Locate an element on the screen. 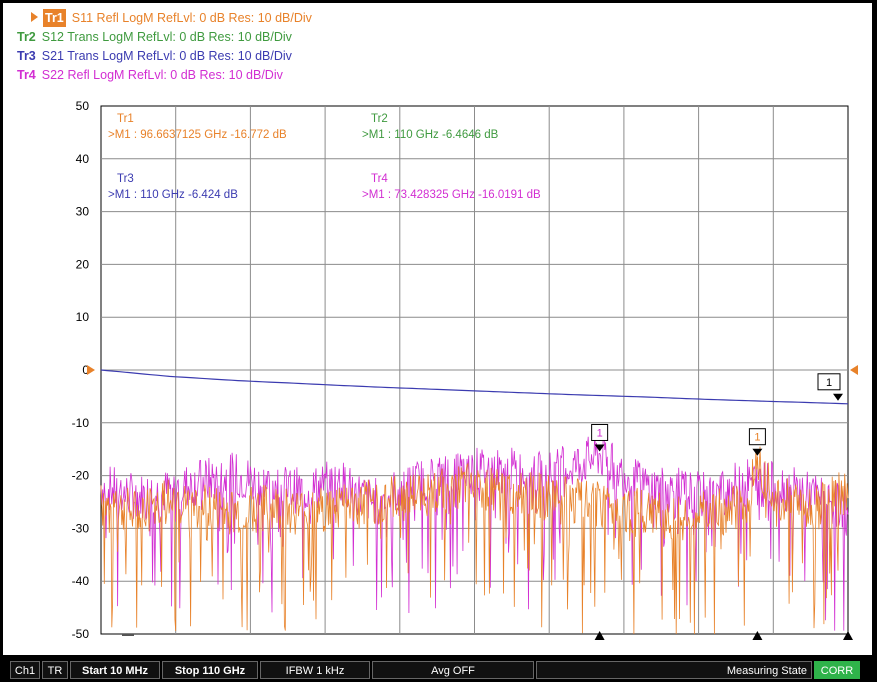 The height and width of the screenshot is (682, 877). measuring-state: Measuring State is located at coordinates (674, 670).